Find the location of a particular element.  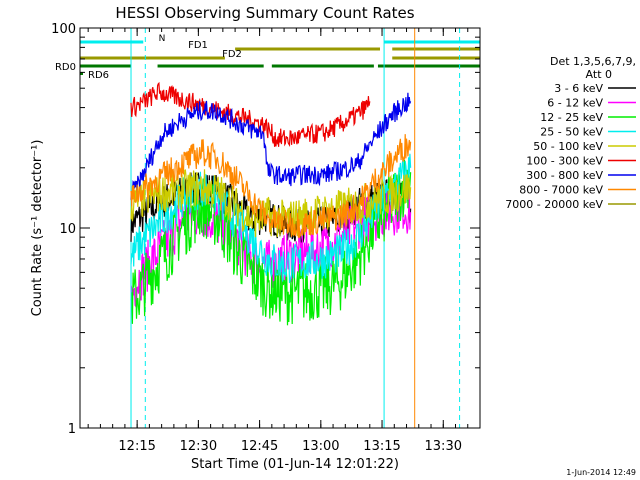

x-tick-label: 13:30 is located at coordinates (443, 446).